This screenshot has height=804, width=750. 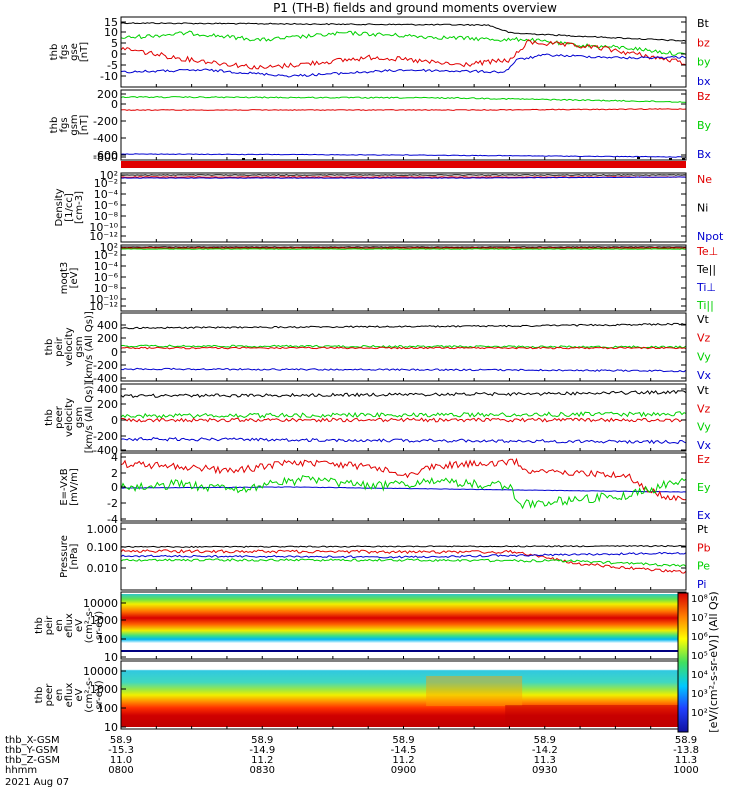 What do you see at coordinates (74, 556) in the screenshot?
I see `y-axis-title-line: [nPa]` at bounding box center [74, 556].